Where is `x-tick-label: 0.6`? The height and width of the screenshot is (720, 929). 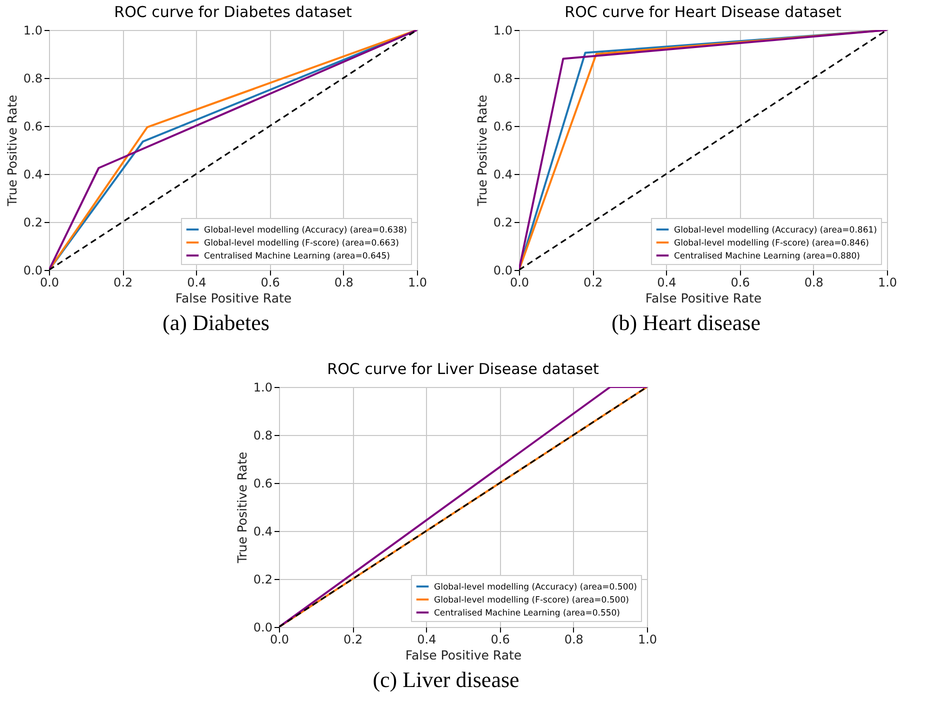
x-tick-label: 0.6 is located at coordinates (740, 283).